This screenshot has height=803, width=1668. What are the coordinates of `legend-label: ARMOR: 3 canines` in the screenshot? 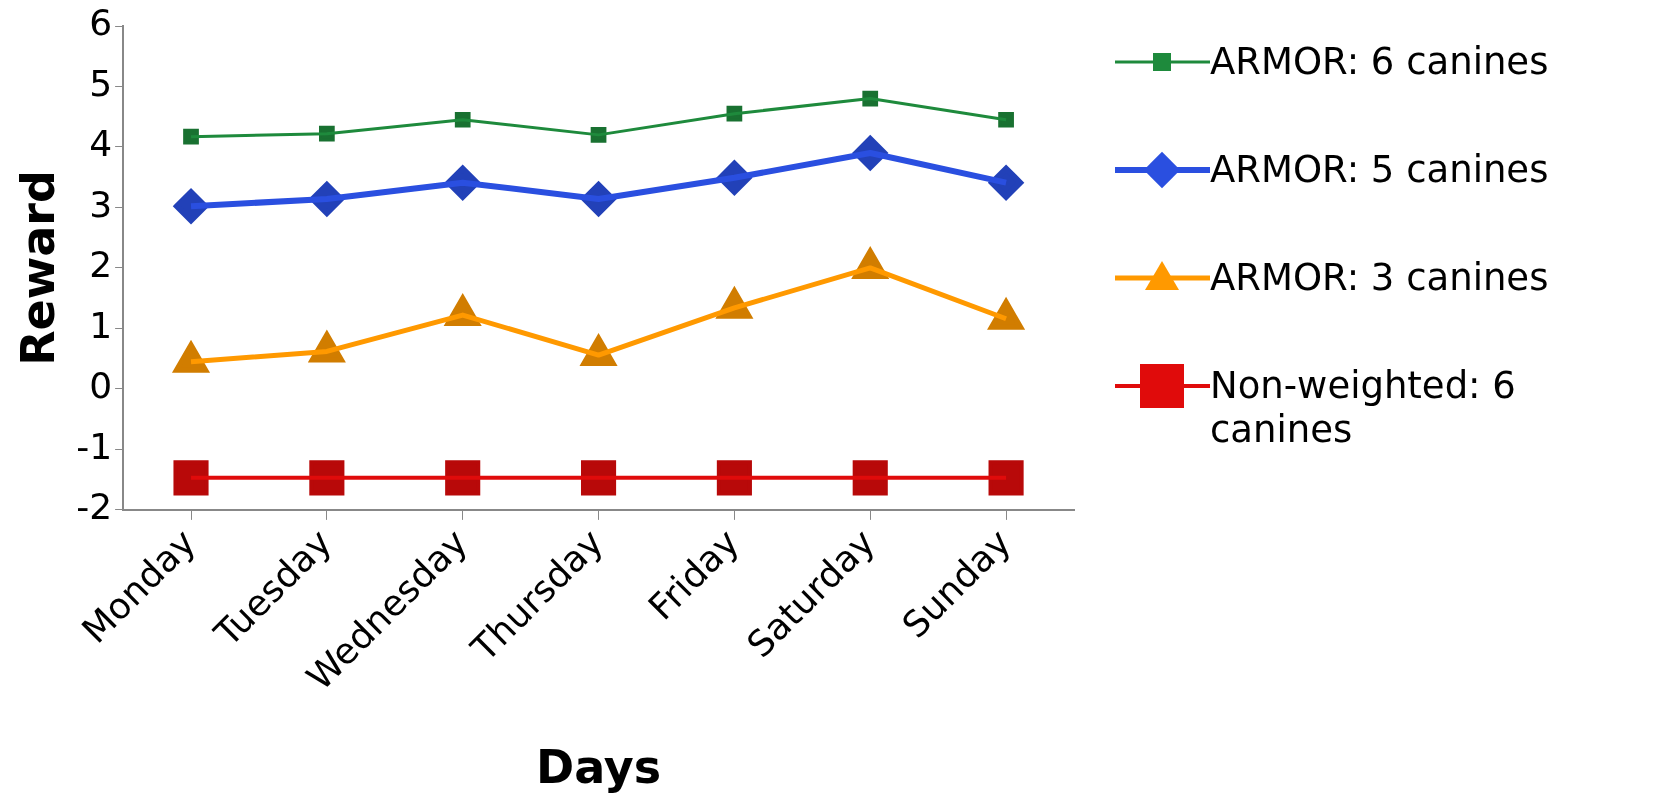 It's located at (1380, 278).